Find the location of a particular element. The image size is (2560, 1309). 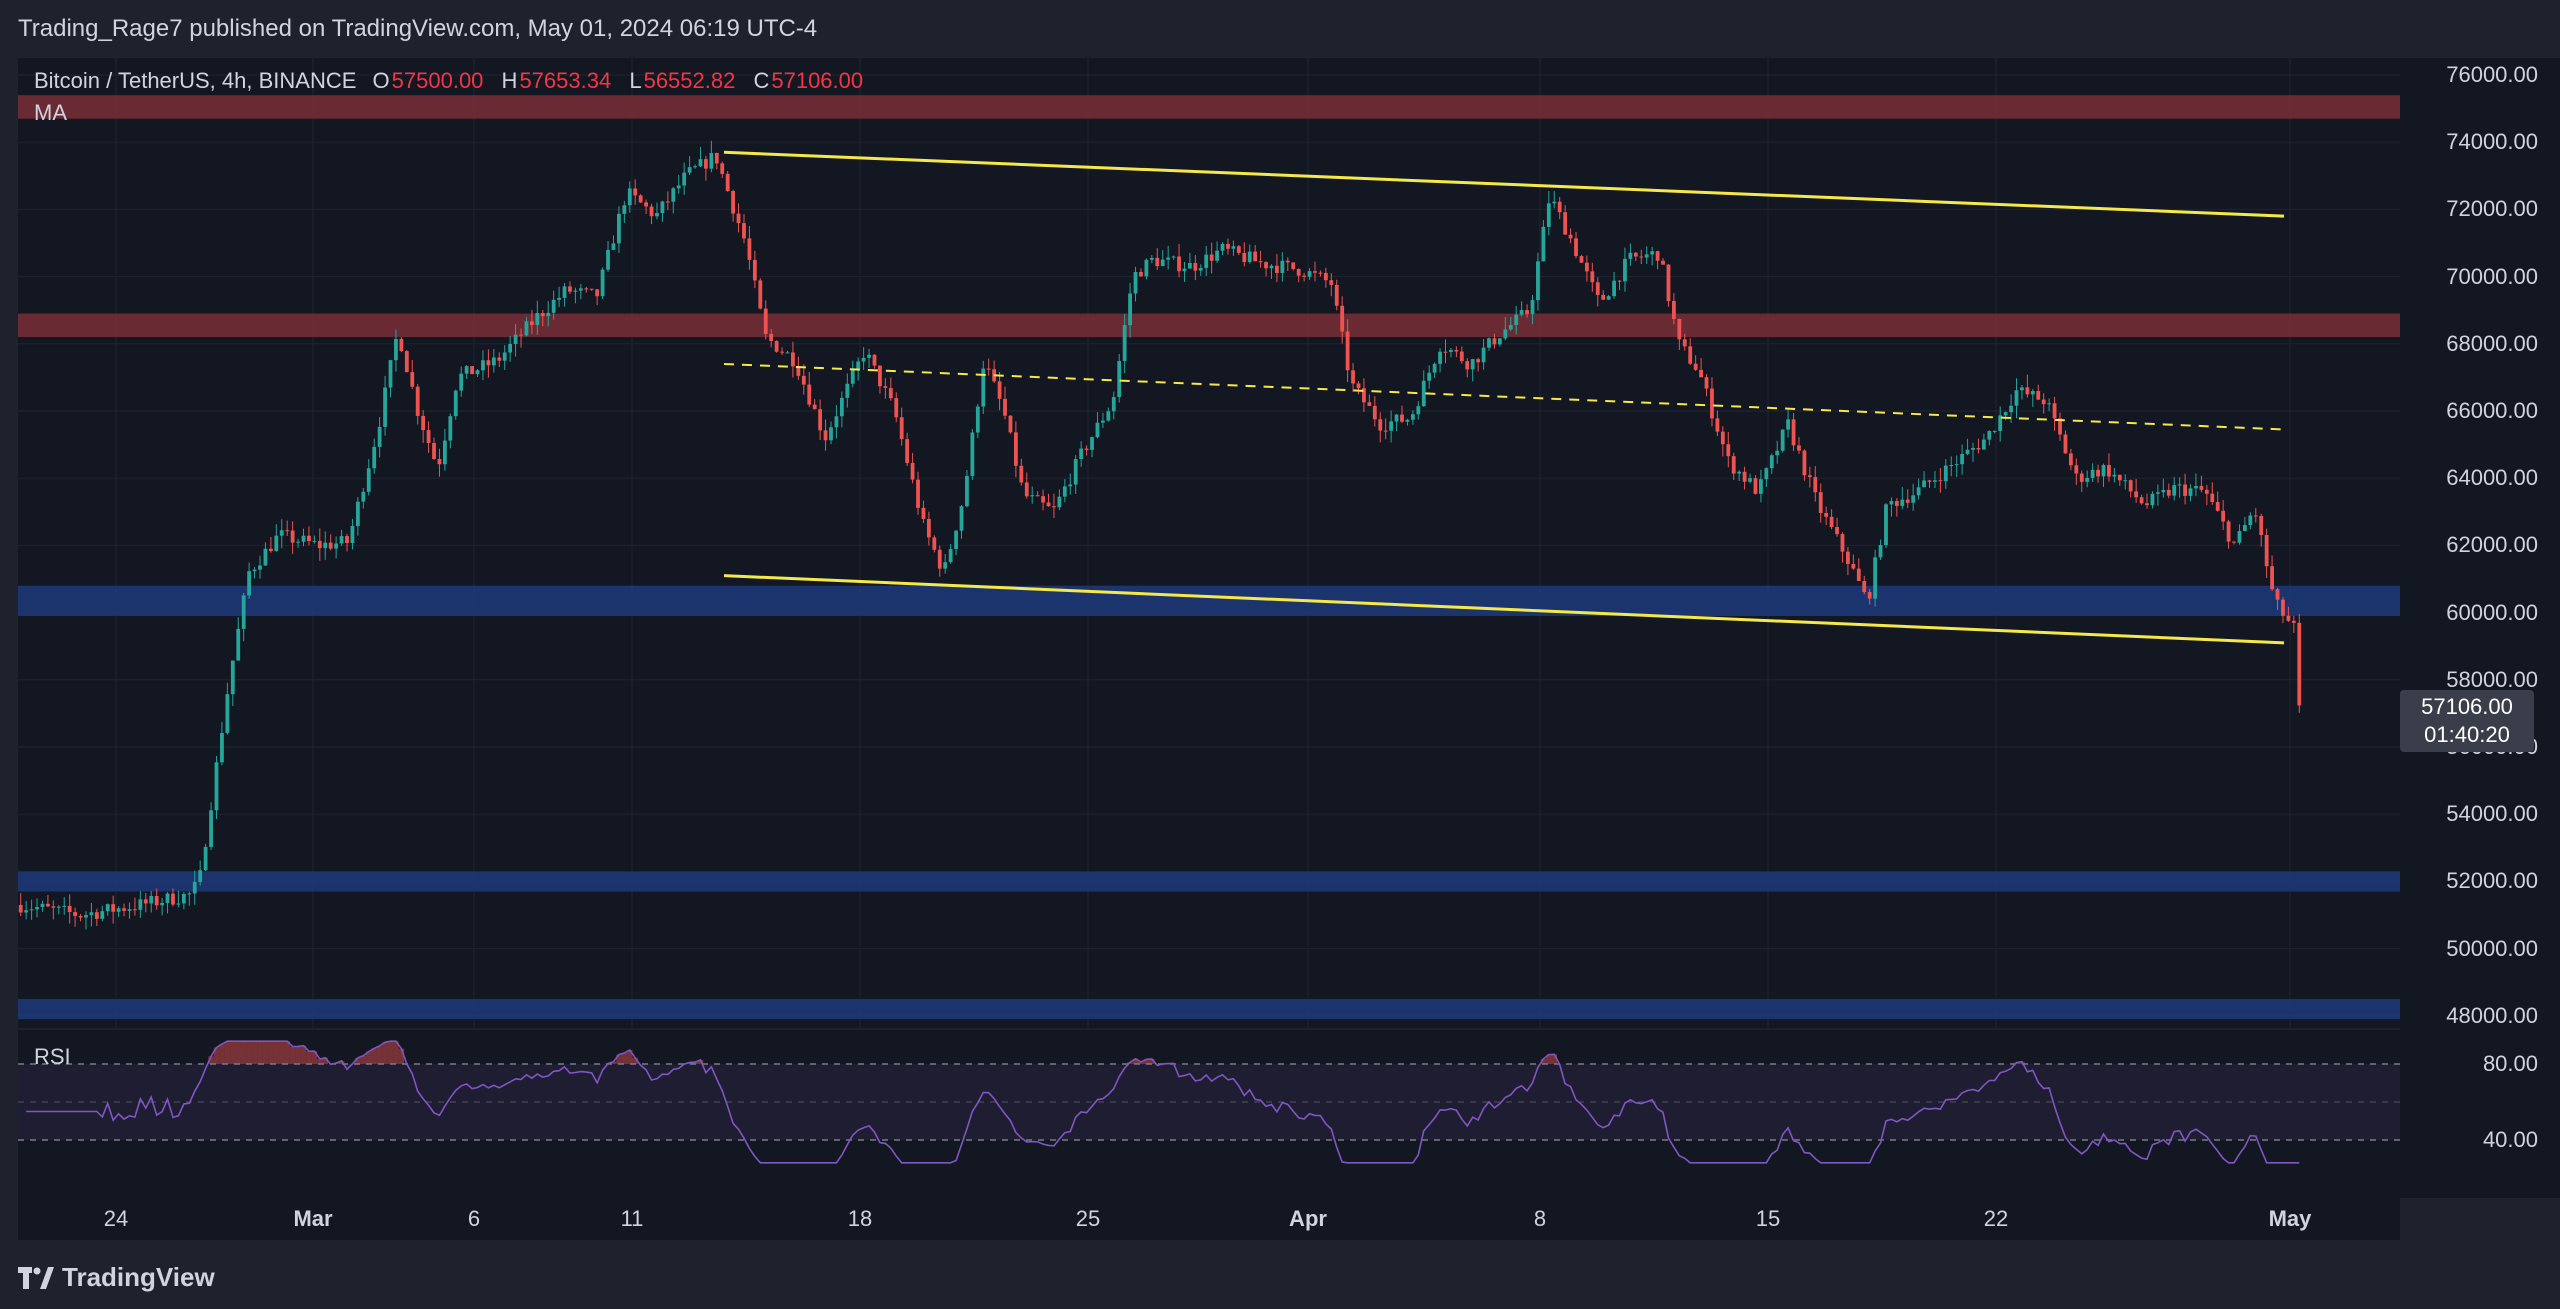

rsi-canvas is located at coordinates (1209, 1114).